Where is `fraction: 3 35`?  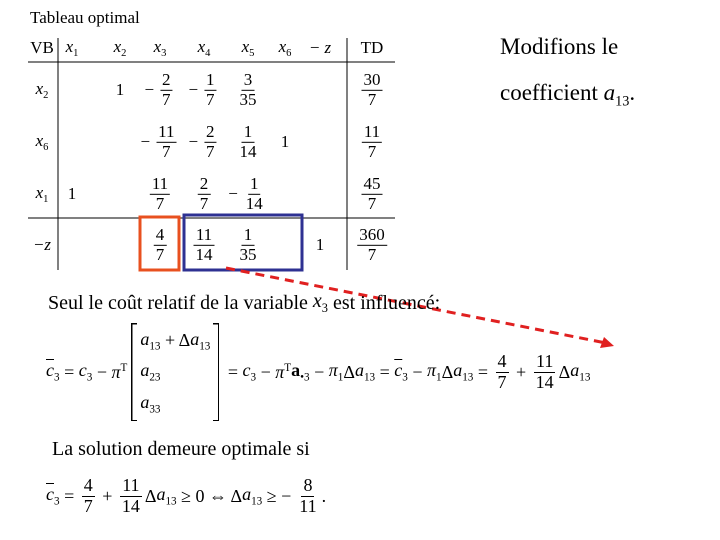 fraction: 3 35 is located at coordinates (248, 89).